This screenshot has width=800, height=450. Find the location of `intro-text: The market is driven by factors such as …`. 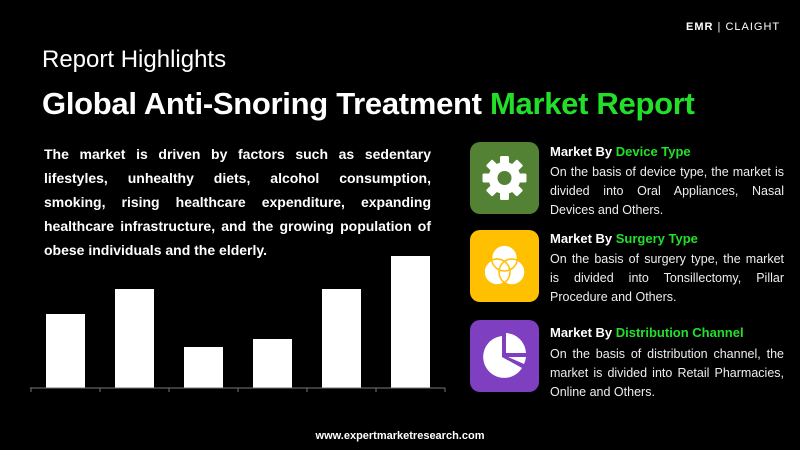

intro-text: The market is driven by factors such as … is located at coordinates (237, 202).